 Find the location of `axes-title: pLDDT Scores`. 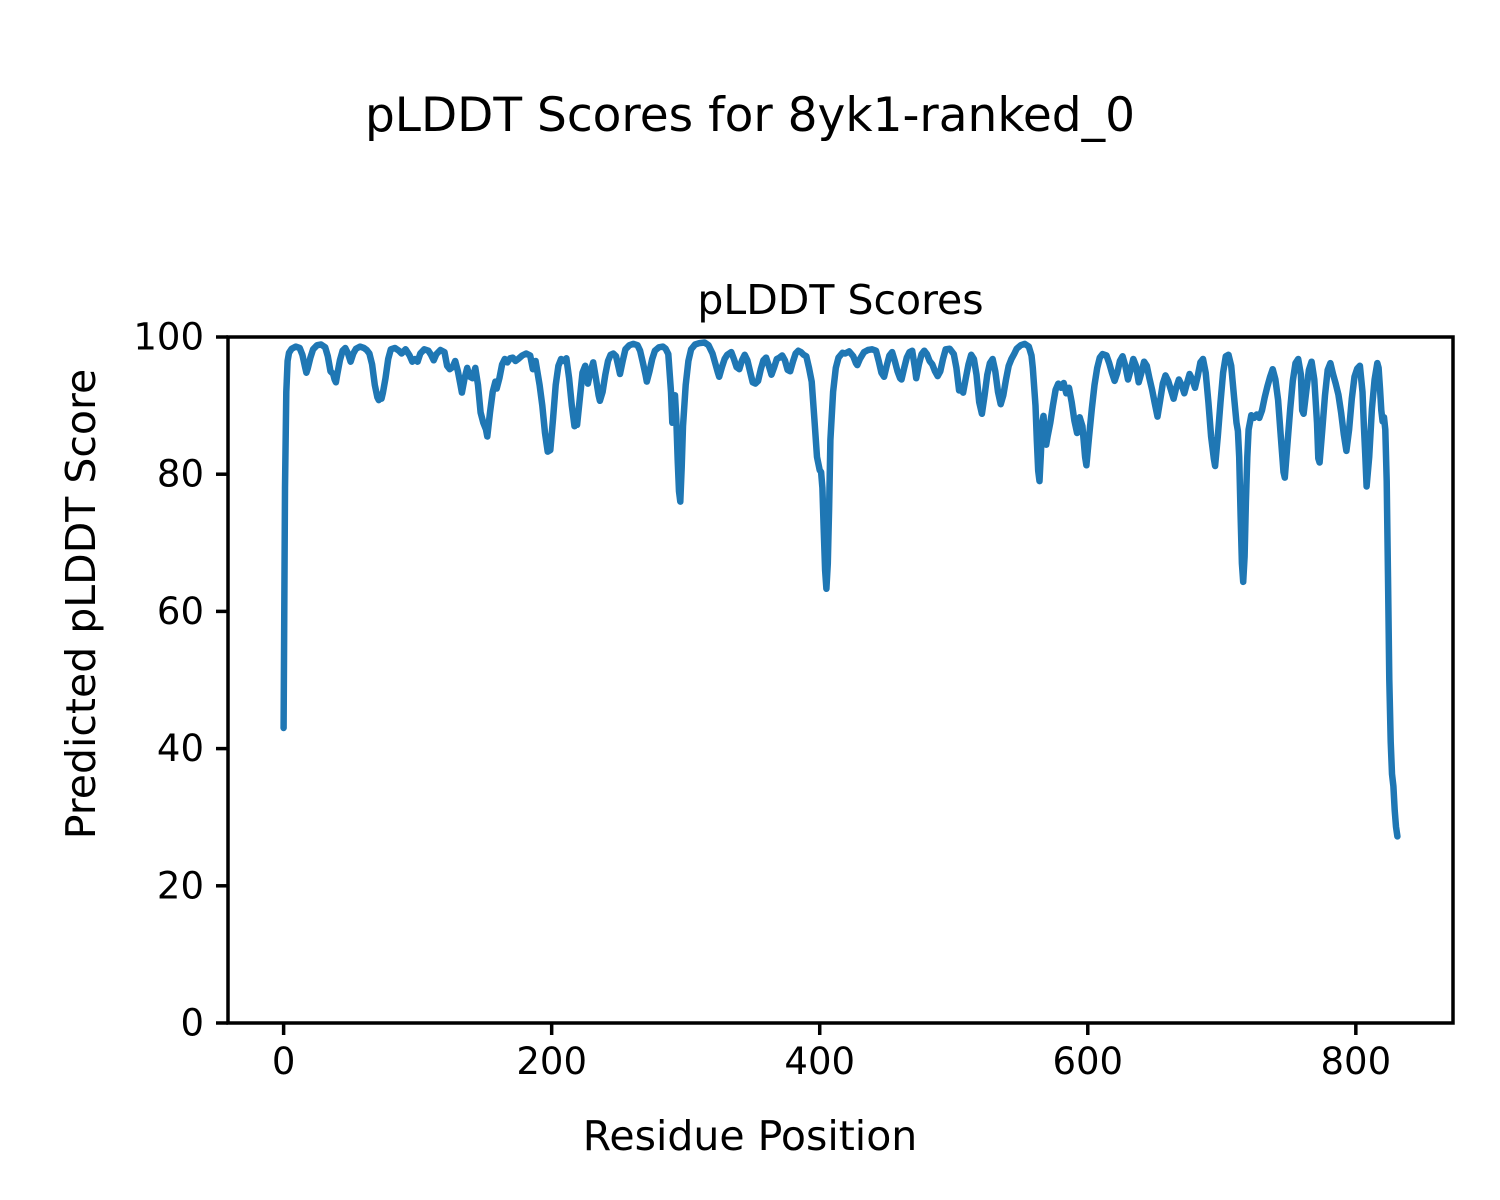

axes-title: pLDDT Scores is located at coordinates (840, 300).